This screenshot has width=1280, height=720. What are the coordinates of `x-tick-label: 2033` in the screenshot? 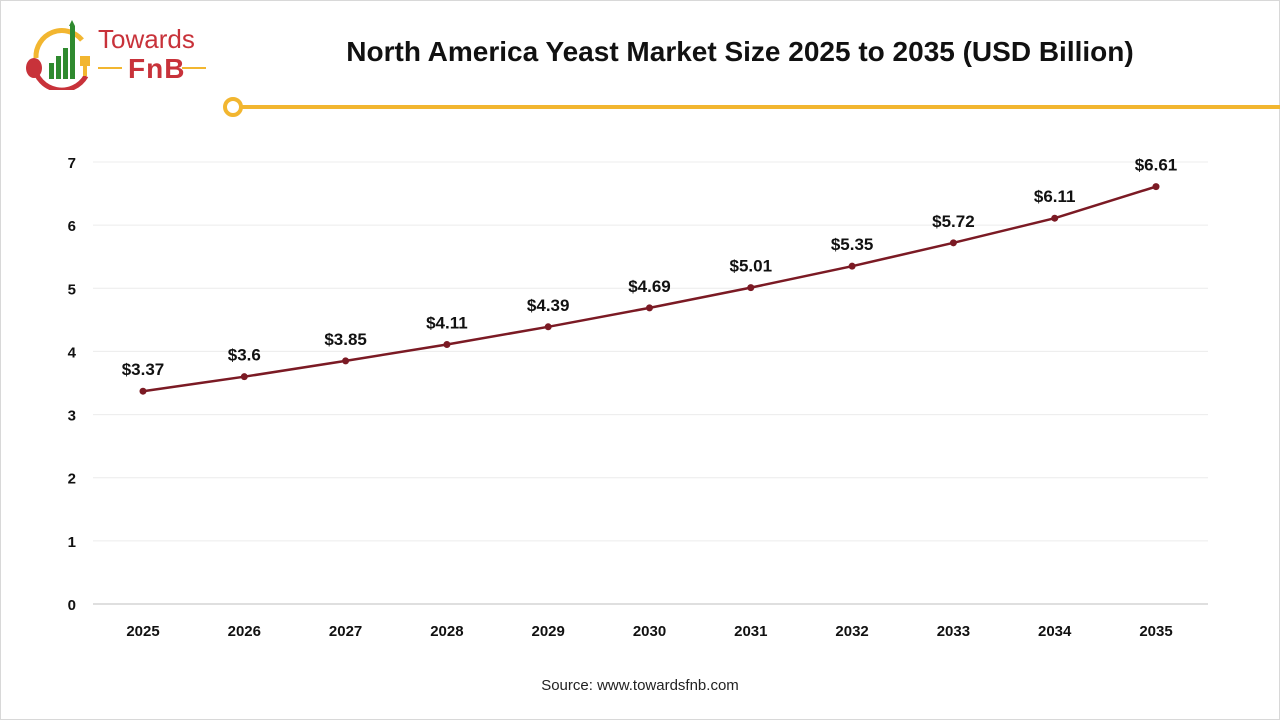 It's located at (953, 631).